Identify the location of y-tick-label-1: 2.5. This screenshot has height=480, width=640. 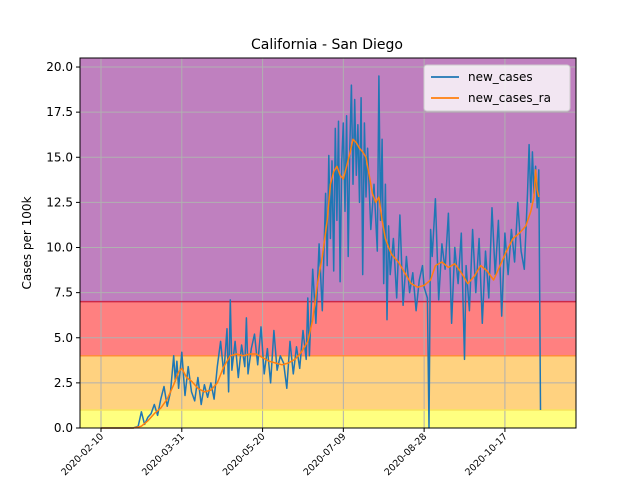
(63, 383).